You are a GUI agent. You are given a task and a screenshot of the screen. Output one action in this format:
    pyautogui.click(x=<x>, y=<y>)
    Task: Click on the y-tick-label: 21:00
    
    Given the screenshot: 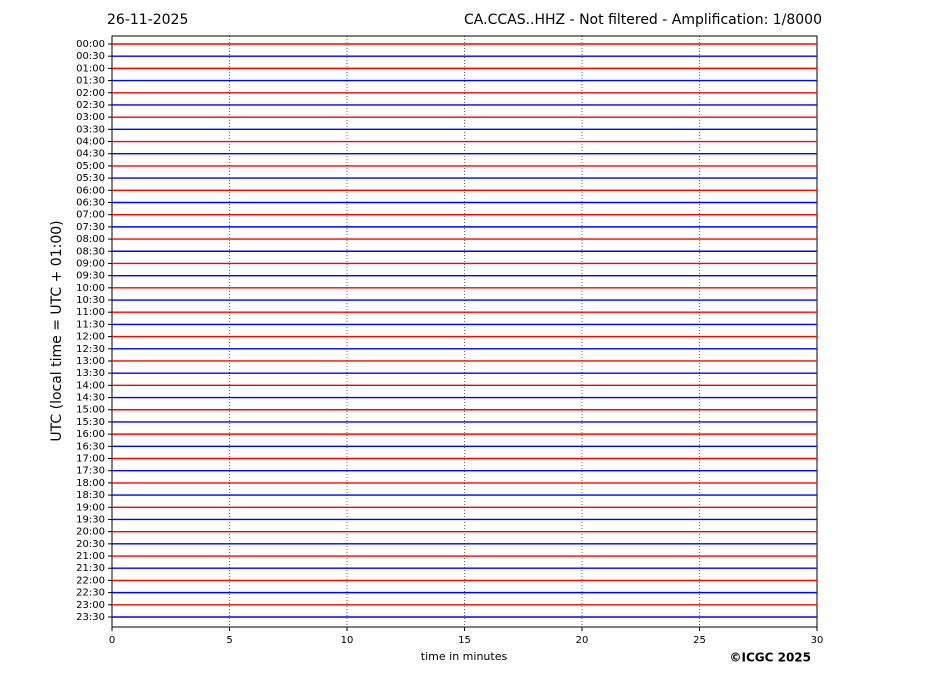 What is the action you would take?
    pyautogui.click(x=90, y=556)
    